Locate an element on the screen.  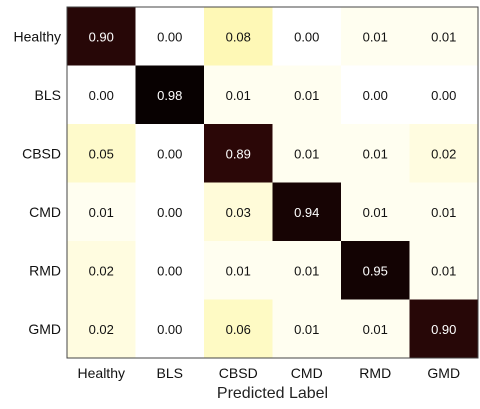
heatmap-cell-r2-c3 is located at coordinates (307, 153).